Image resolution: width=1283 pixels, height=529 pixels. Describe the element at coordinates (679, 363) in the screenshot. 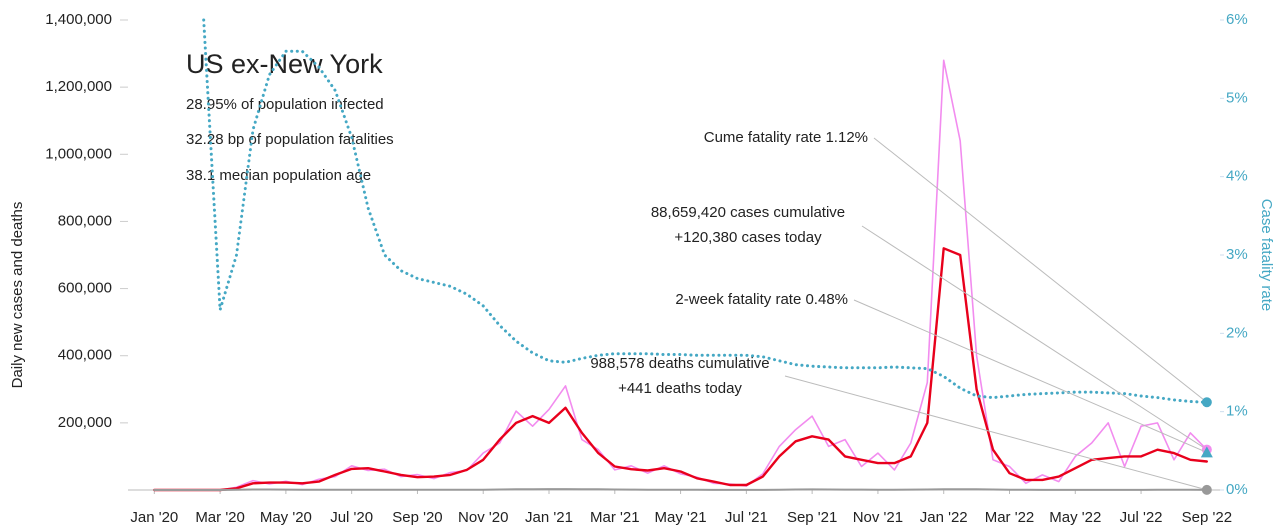

I see `annotation: 988,578 deaths cumulative` at that location.